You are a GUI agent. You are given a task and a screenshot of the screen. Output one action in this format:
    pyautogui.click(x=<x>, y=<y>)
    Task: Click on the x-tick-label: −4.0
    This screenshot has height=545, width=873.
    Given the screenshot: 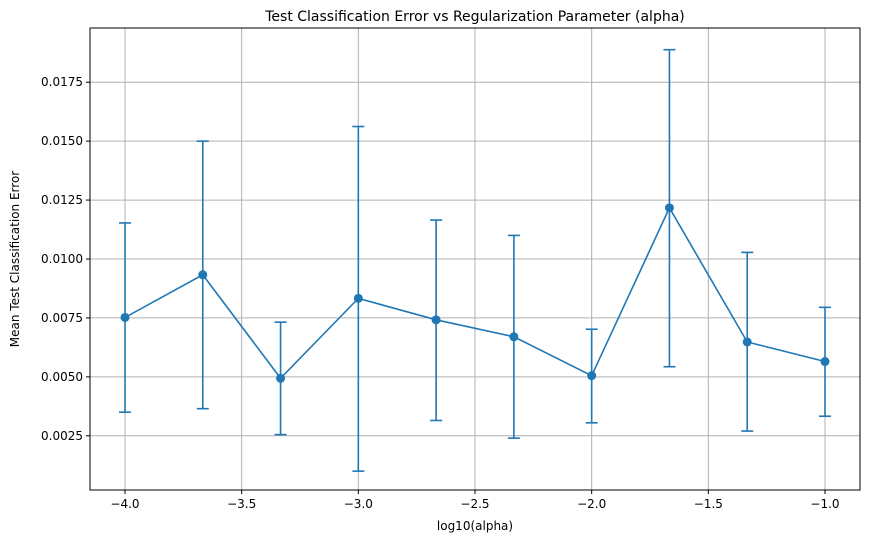 What is the action you would take?
    pyautogui.click(x=124, y=504)
    